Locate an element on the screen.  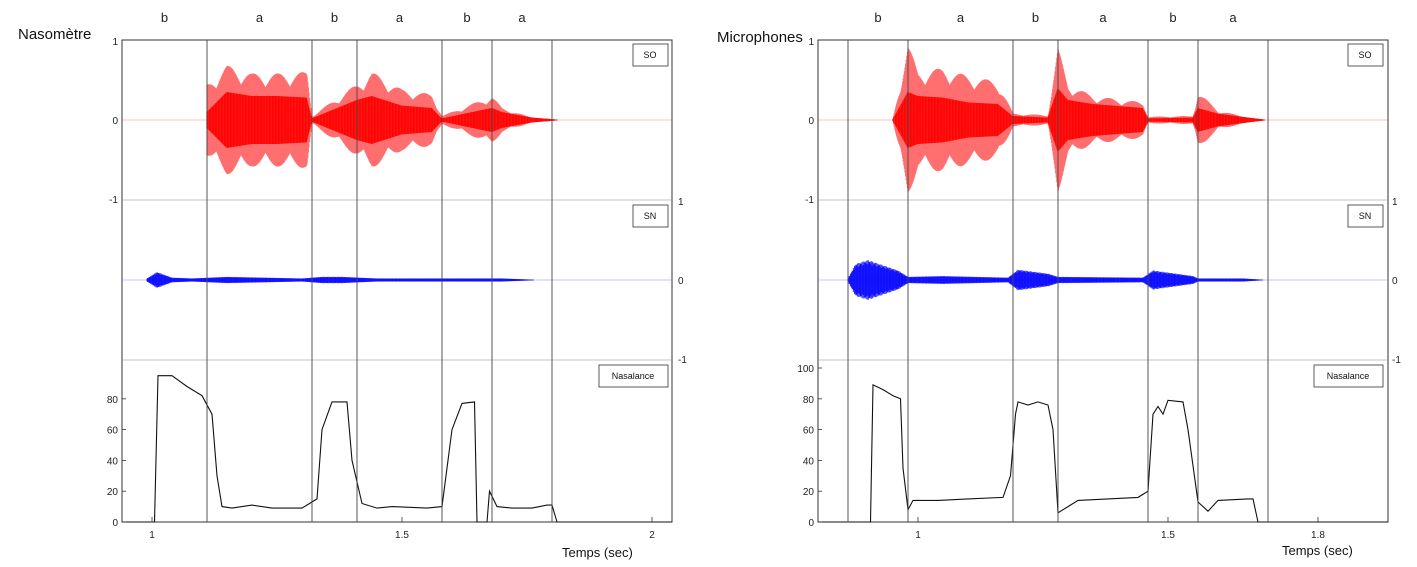
x-tick-label: 1.8 is located at coordinates (1318, 535).